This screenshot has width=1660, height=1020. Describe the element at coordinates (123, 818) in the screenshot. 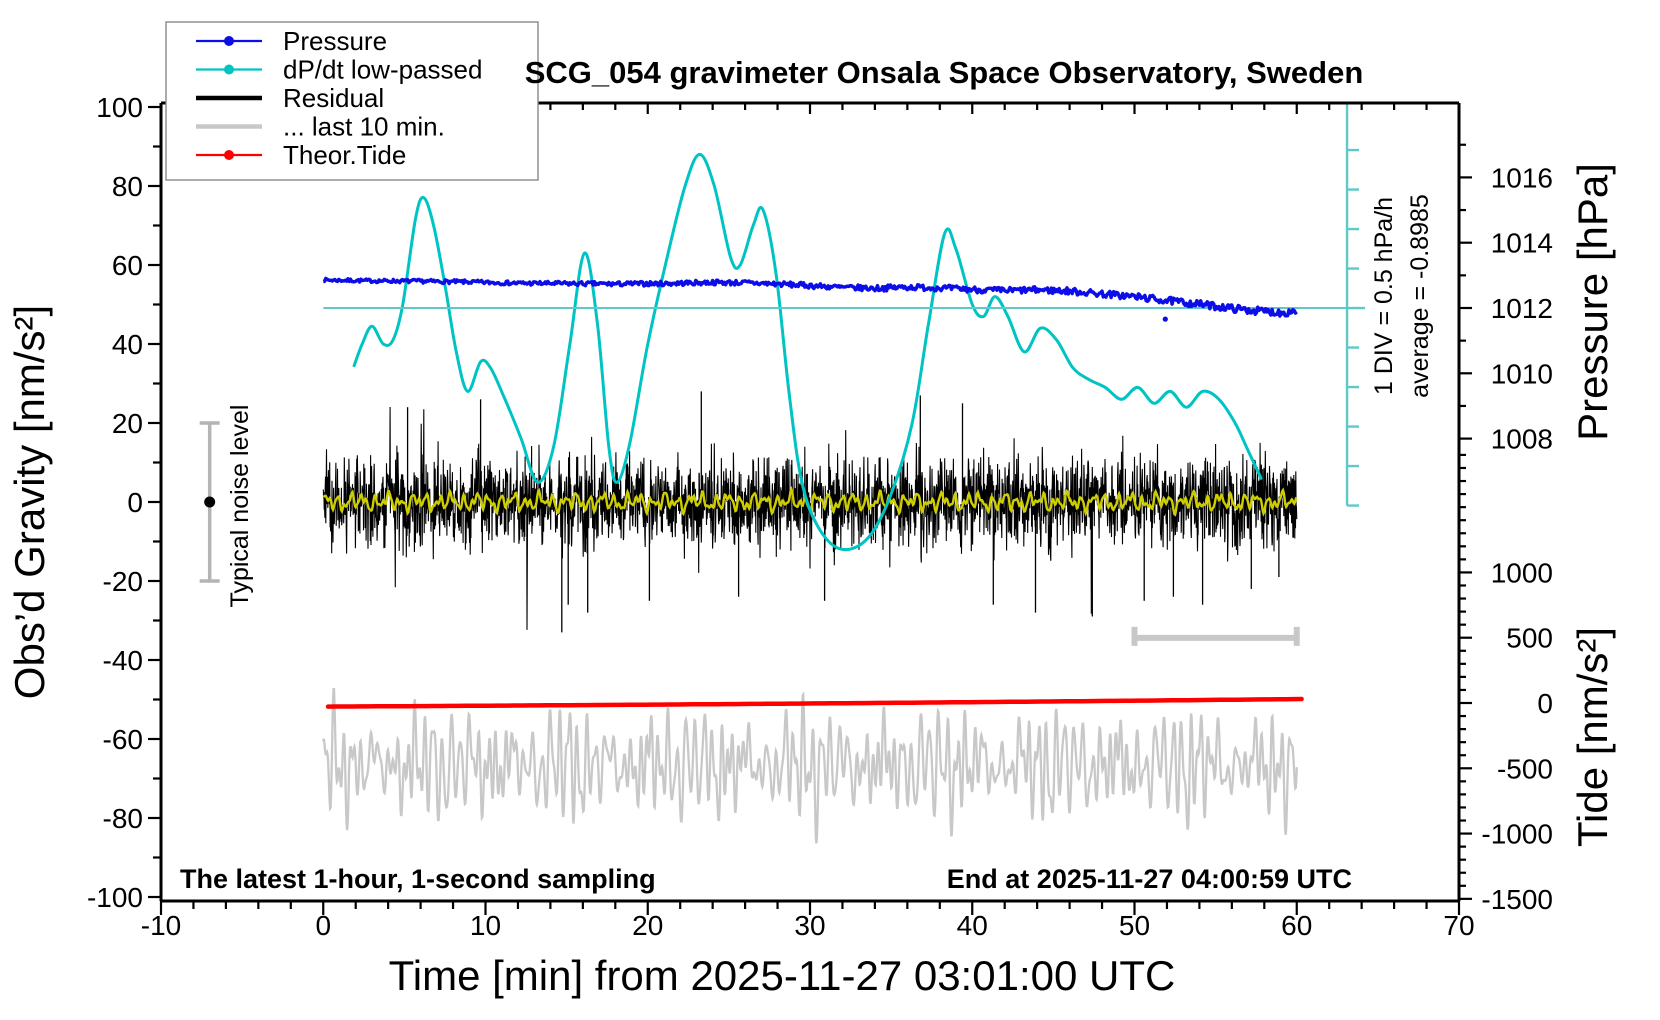

I see `tick-label: -80` at that location.